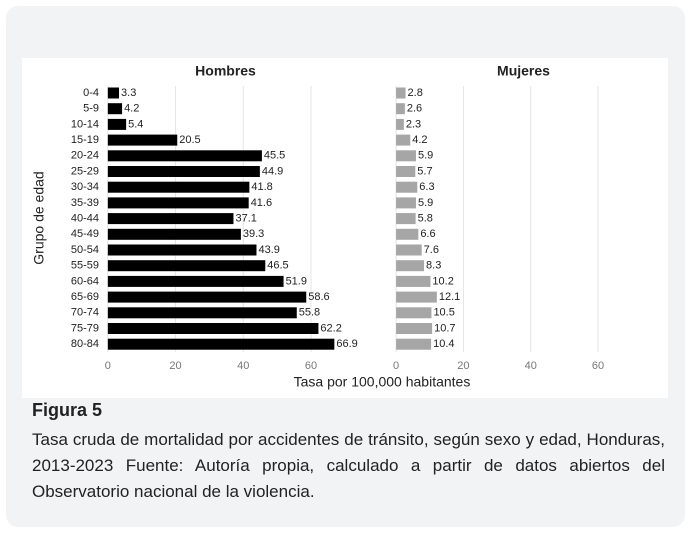 This screenshot has height=533, width=691. I want to click on value-label: 2.8, so click(415, 93).